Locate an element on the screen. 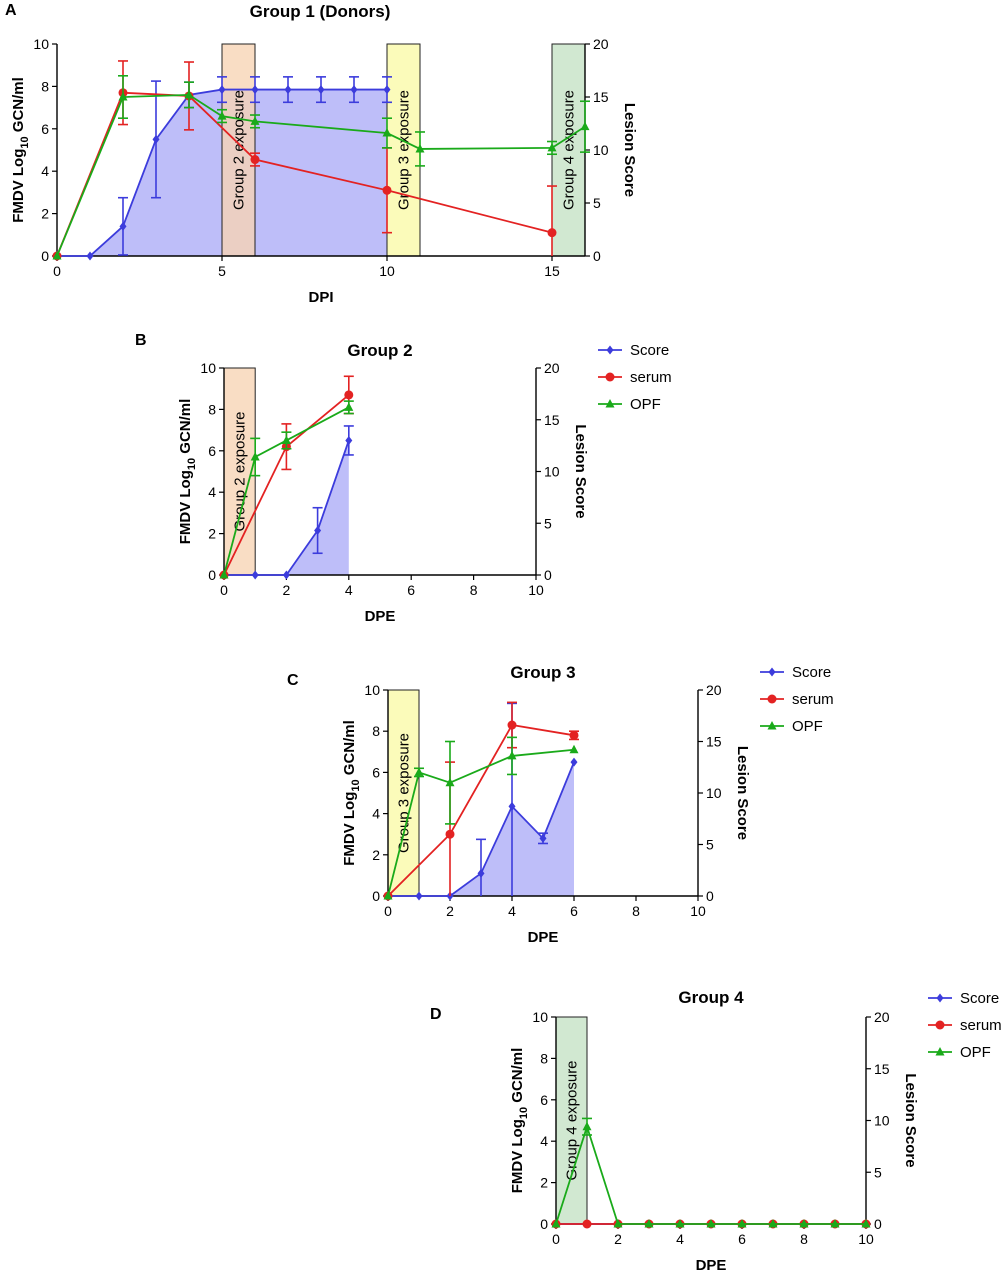  y-axis-label-part: GCN/ml is located at coordinates (349, 749).